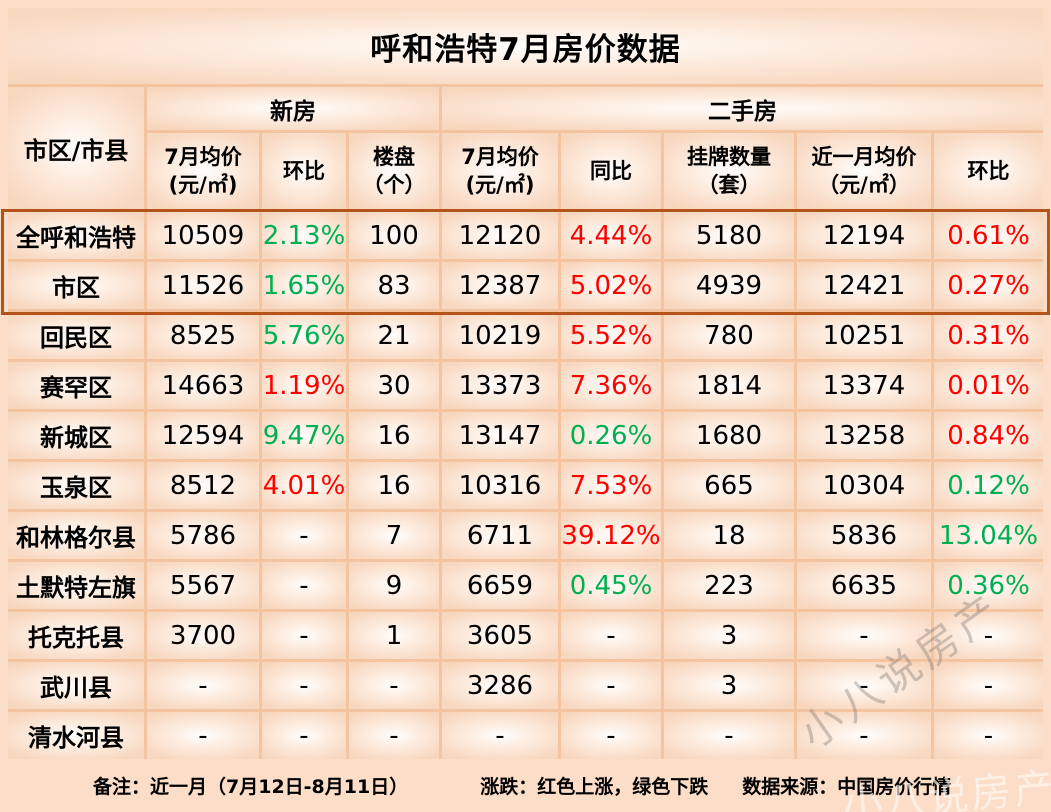 This screenshot has height=812, width=1051. I want to click on data-cell: 8525, so click(203, 335).